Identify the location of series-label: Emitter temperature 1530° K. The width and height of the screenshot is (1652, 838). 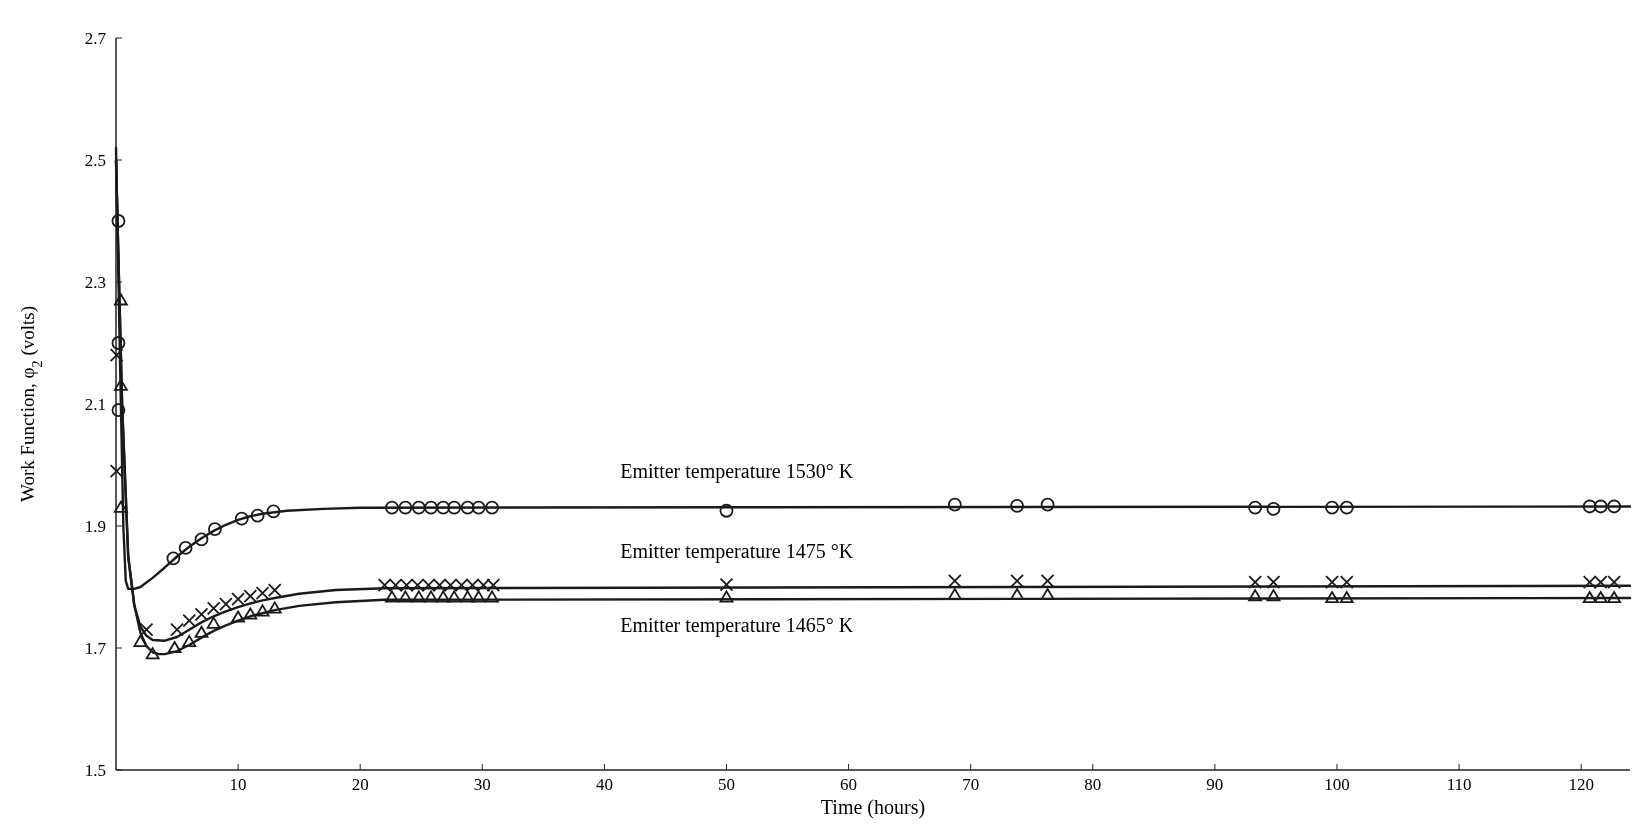
(737, 472).